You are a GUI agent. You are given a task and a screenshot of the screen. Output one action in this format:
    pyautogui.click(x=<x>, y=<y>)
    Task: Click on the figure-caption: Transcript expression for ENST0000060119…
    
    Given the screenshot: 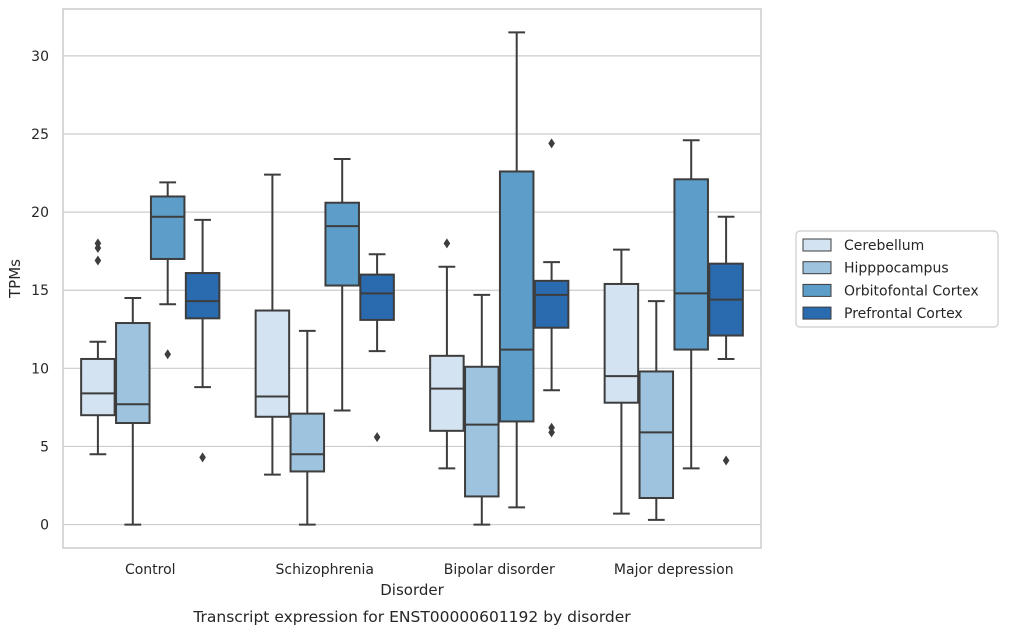 What is the action you would take?
    pyautogui.click(x=411, y=617)
    